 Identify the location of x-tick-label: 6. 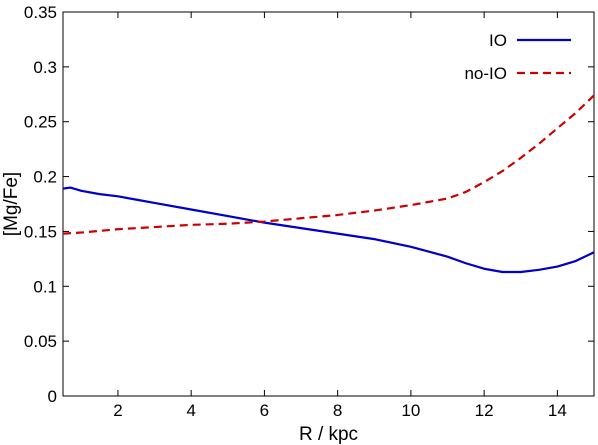
(264, 410).